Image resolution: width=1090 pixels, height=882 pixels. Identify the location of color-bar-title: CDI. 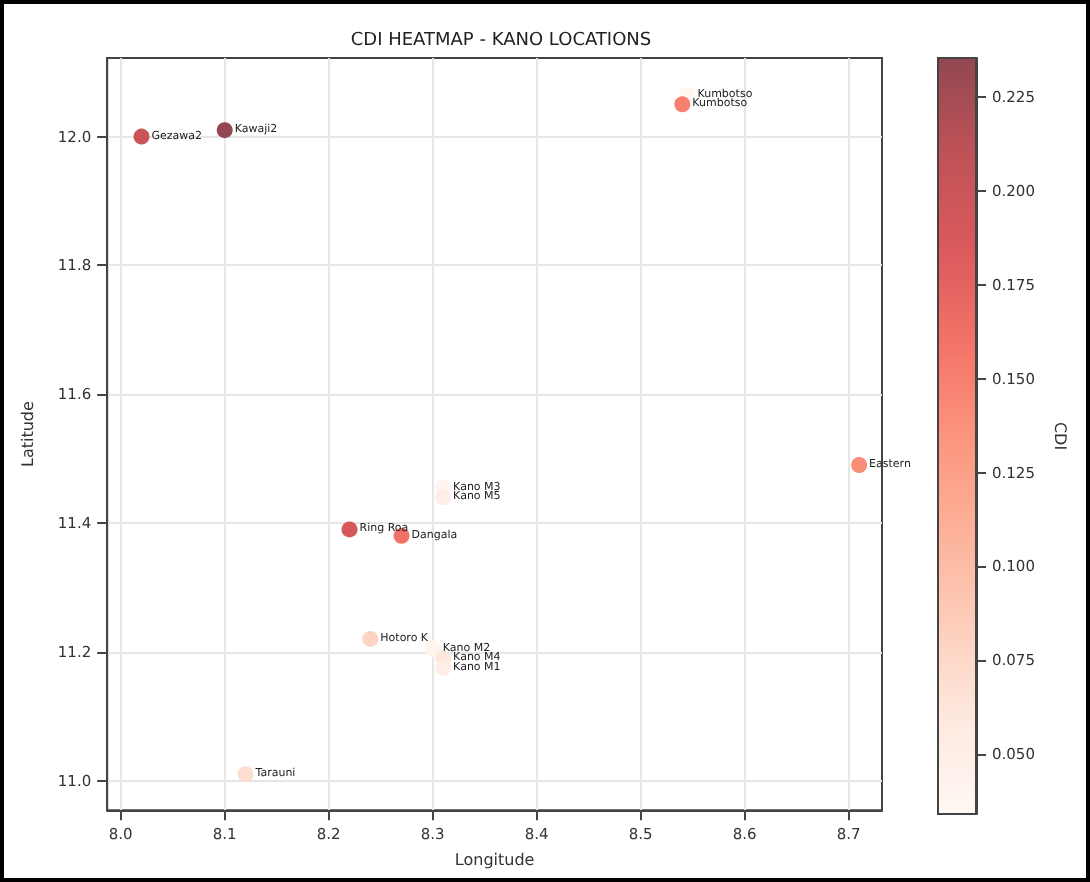
(1060, 436).